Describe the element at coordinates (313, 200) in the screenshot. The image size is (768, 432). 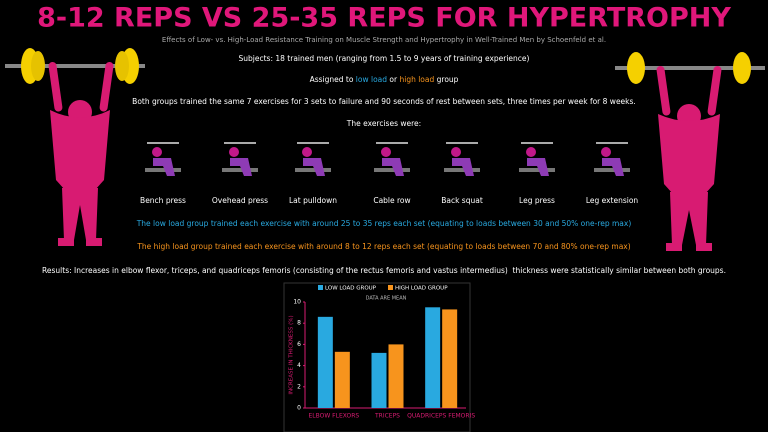
I see `exercise-label: Lat pulldown` at that location.